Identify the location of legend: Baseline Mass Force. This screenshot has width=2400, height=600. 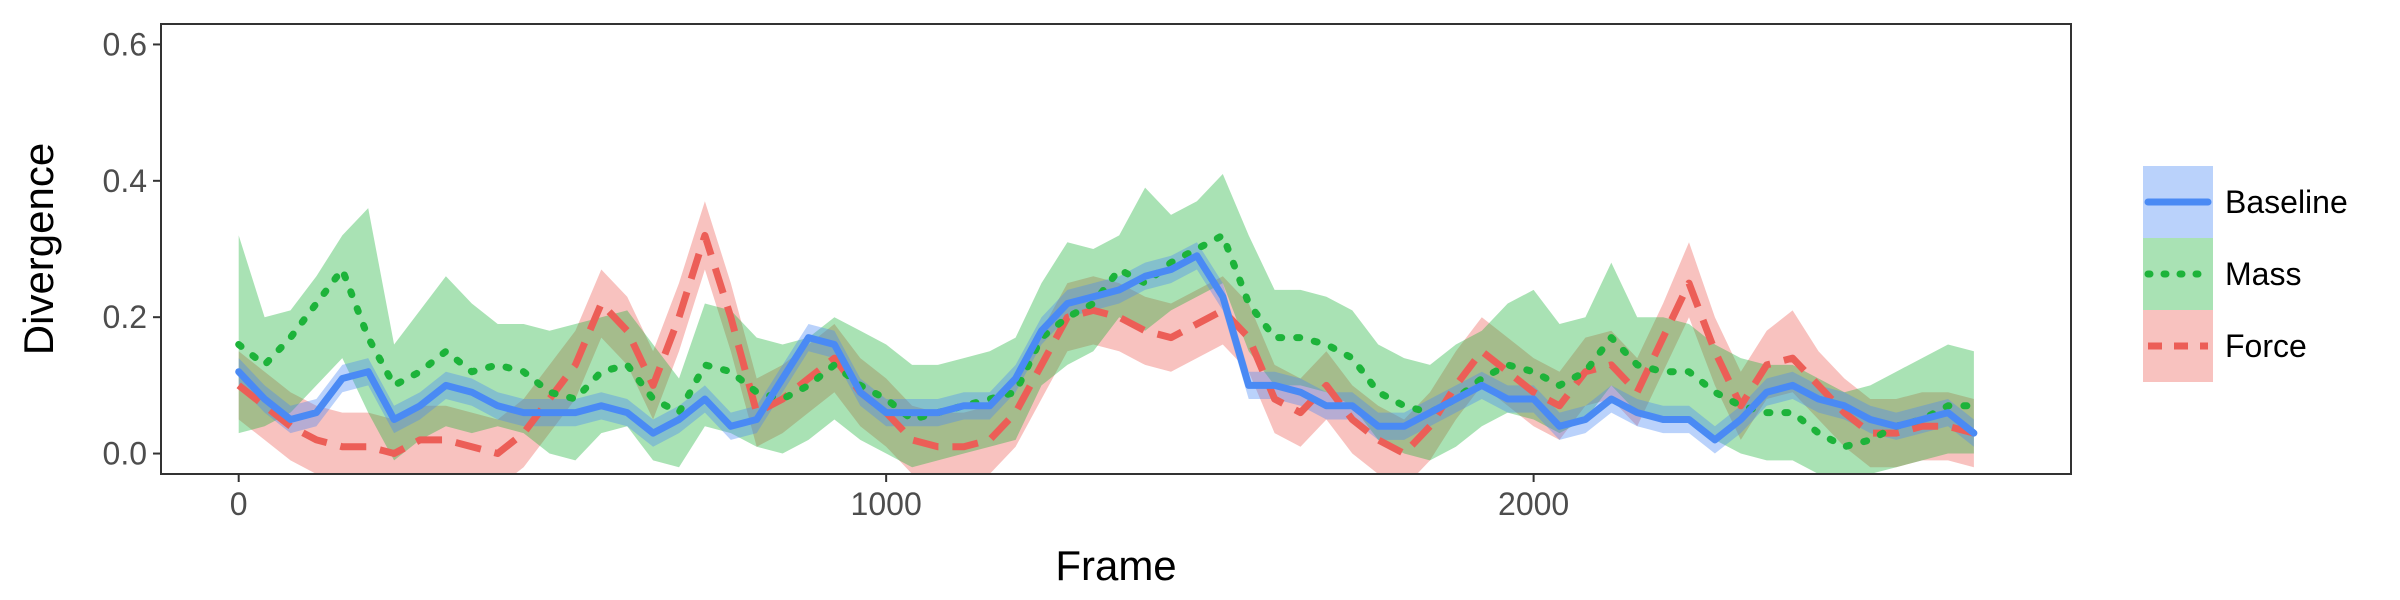
(2245, 274).